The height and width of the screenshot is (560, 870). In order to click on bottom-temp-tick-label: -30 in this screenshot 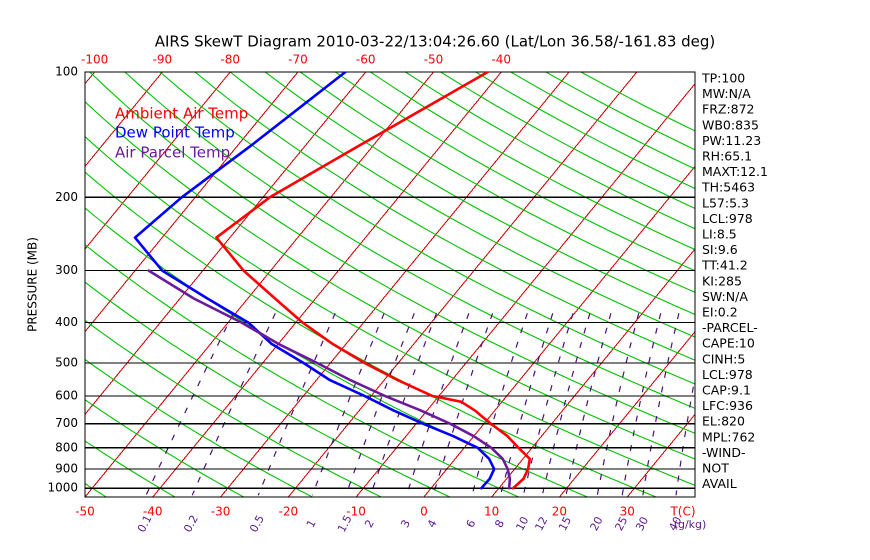, I will do `click(221, 512)`.